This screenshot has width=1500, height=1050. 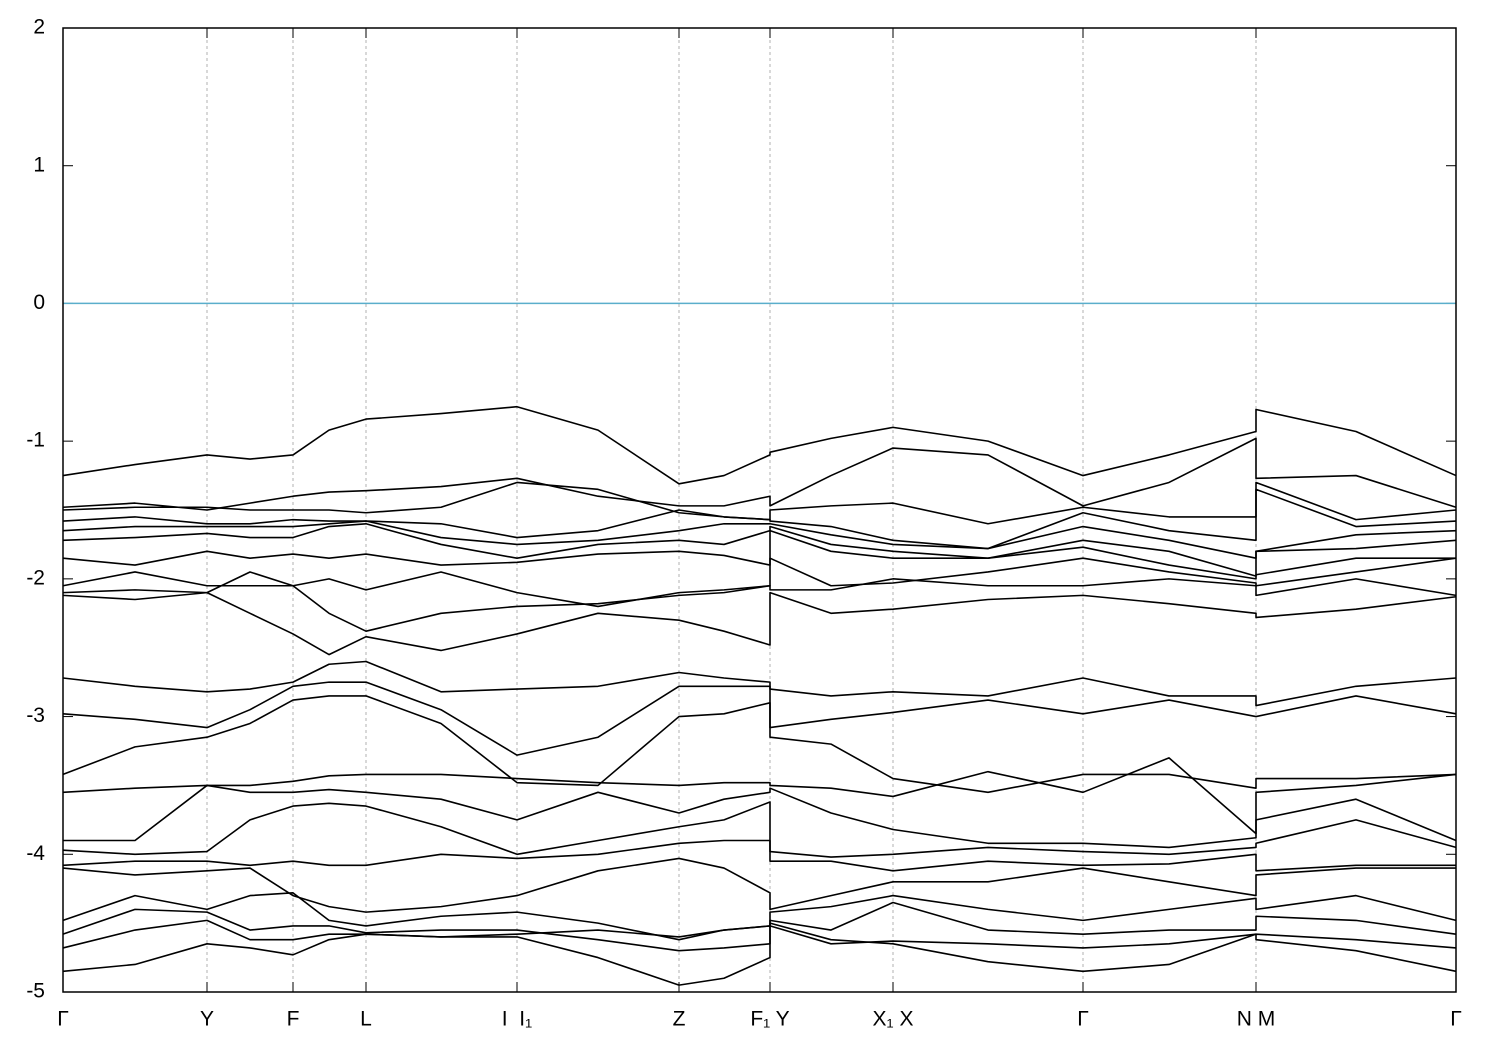 I want to click on y-tick-label: -4, so click(x=35, y=853).